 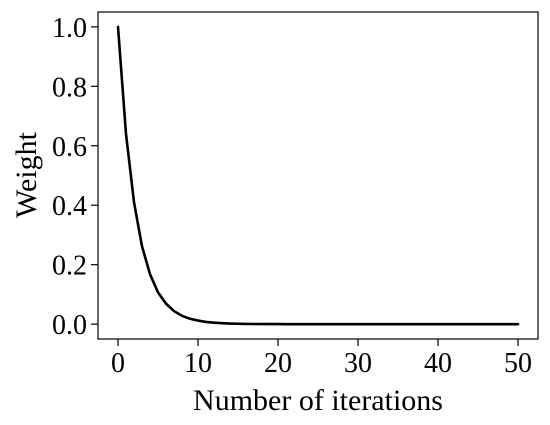 I want to click on x-axis-ticks: 0 10 20 30 40 50, so click(x=321, y=359).